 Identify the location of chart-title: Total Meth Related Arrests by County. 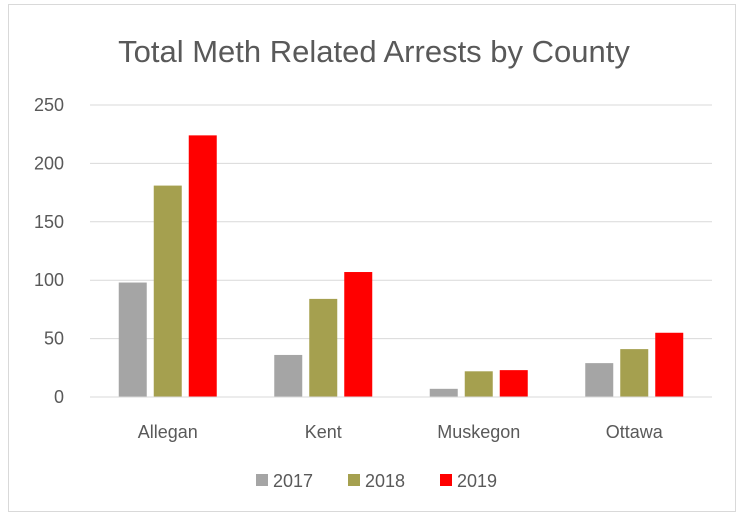
(374, 51).